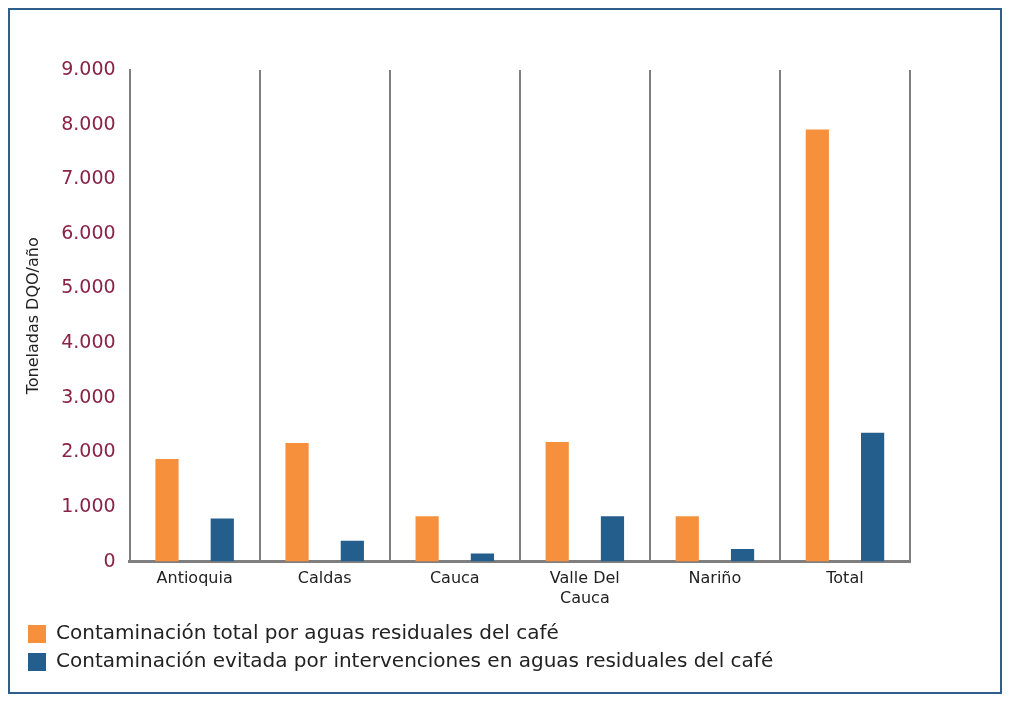 Image resolution: width=1010 pixels, height=702 pixels. I want to click on x-tick-label: Total, so click(844, 578).